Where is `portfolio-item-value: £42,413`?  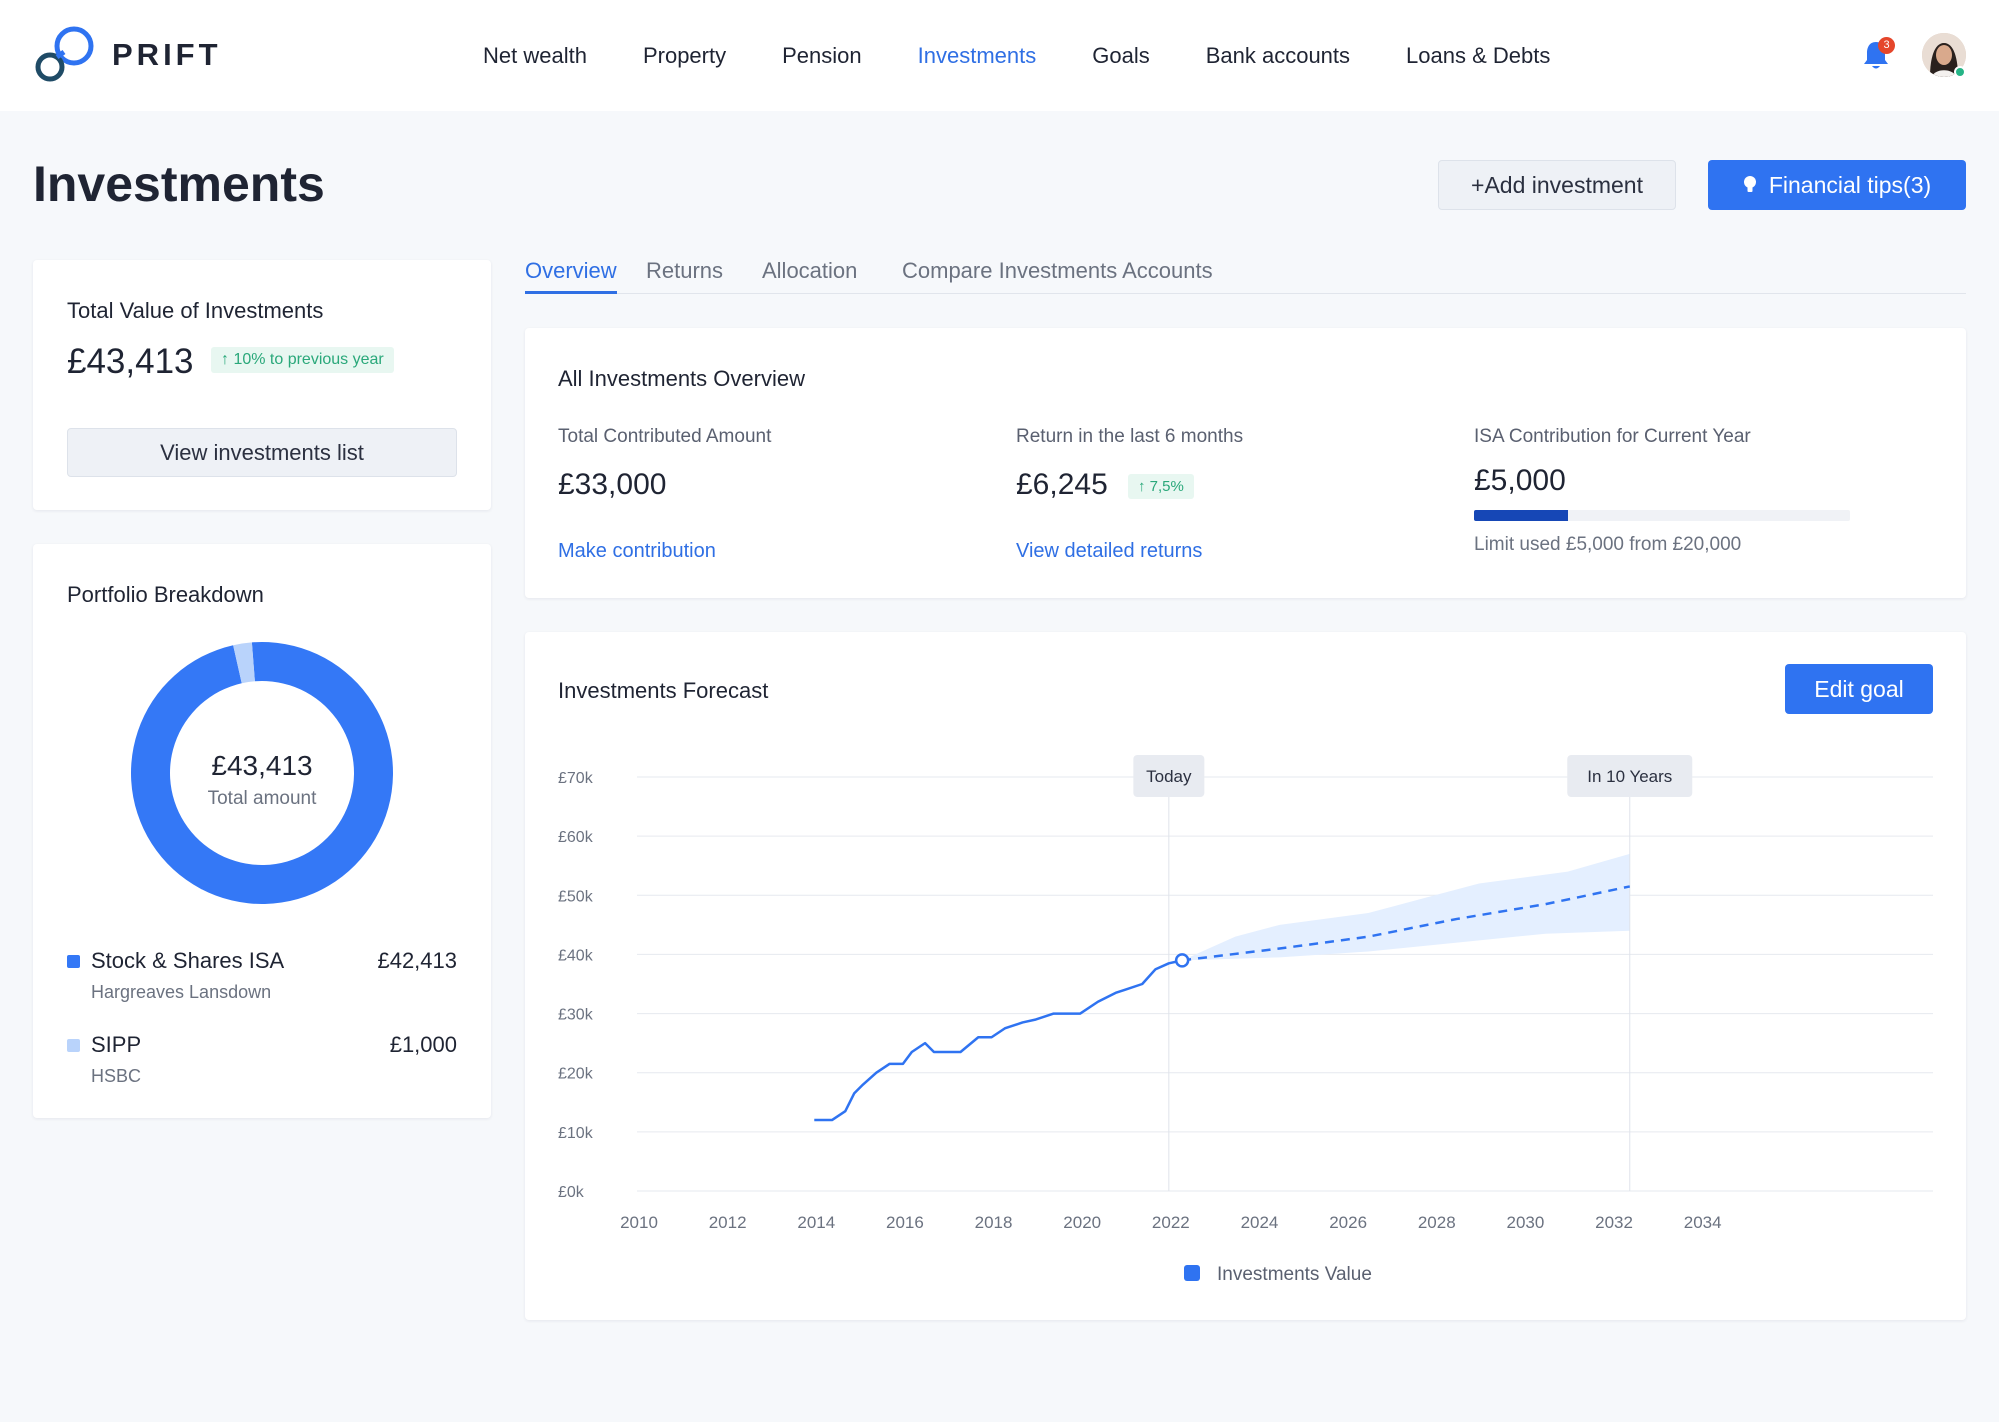 portfolio-item-value: £42,413 is located at coordinates (417, 960).